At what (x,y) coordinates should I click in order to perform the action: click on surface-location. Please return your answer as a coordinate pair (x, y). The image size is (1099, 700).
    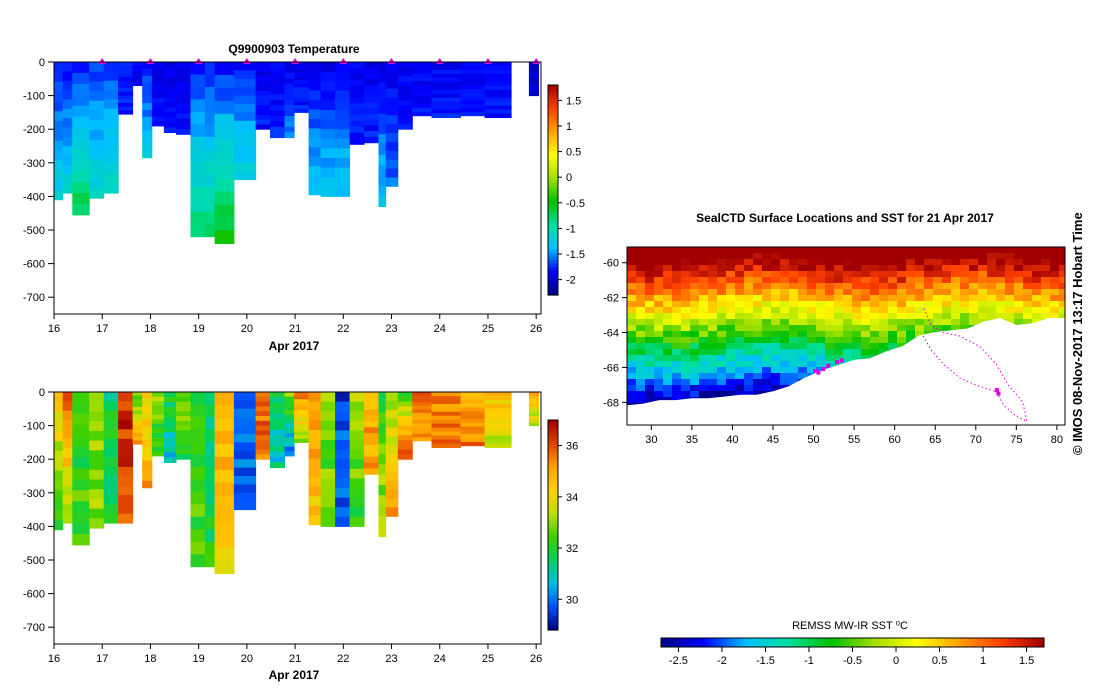
    Looking at the image, I should click on (841, 360).